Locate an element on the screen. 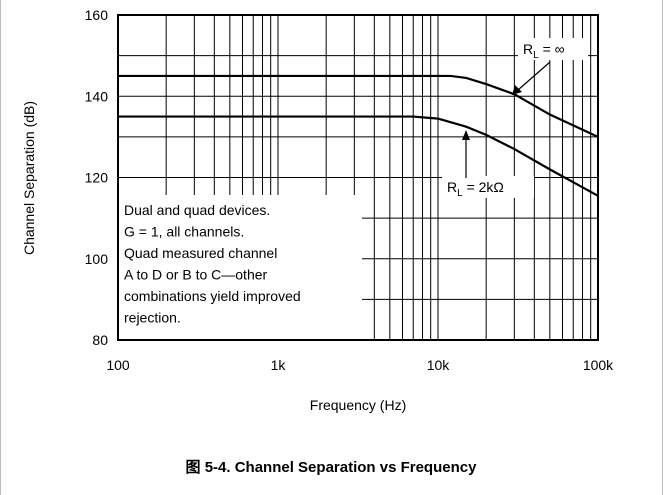  x-tick-label: 100 is located at coordinates (118, 365).